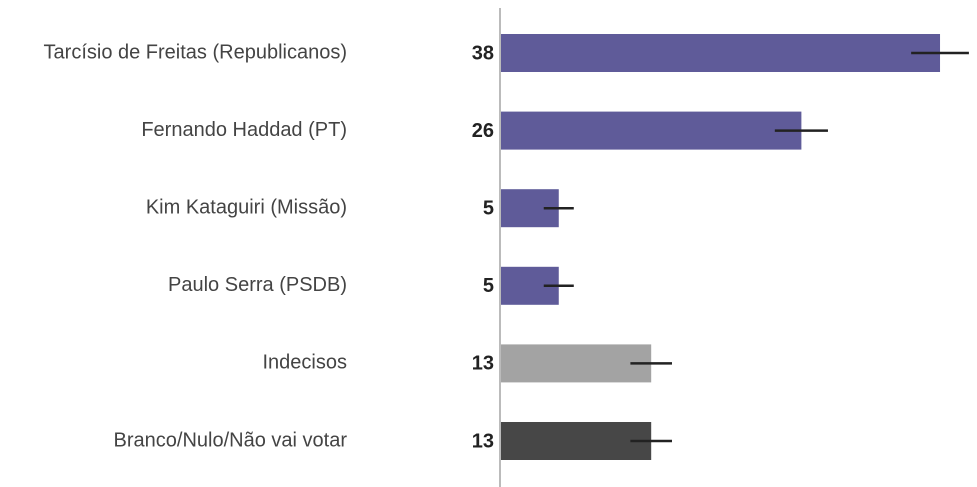 Image resolution: width=977 pixels, height=487 pixels. What do you see at coordinates (305, 363) in the screenshot?
I see `category-label: Indecisos` at bounding box center [305, 363].